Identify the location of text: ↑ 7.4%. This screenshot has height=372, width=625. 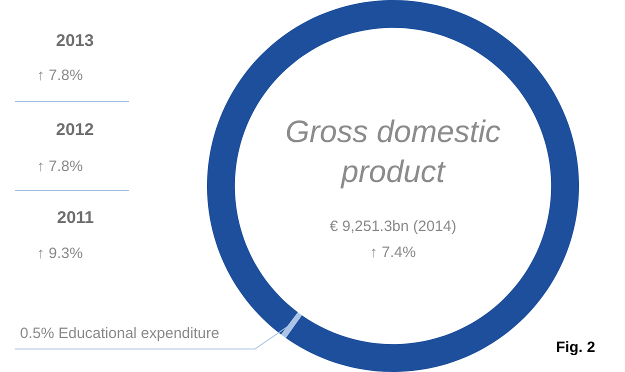
(393, 252).